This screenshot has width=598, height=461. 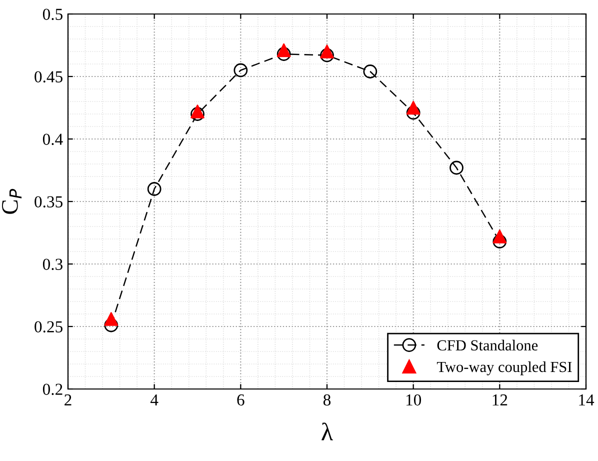 What do you see at coordinates (68, 400) in the screenshot?
I see `x-tick-label: 2` at bounding box center [68, 400].